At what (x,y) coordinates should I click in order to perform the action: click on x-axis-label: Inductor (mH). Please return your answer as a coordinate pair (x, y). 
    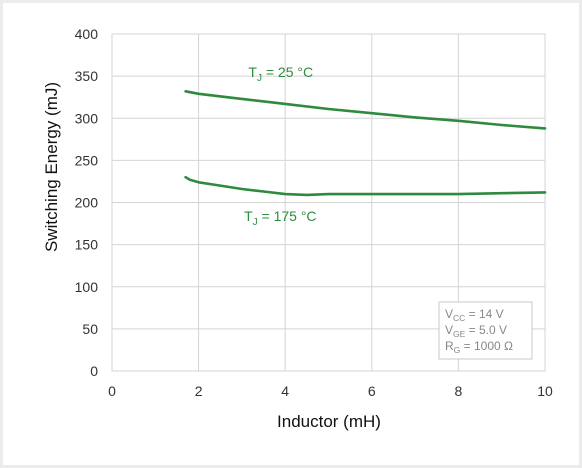
    Looking at the image, I should click on (329, 421).